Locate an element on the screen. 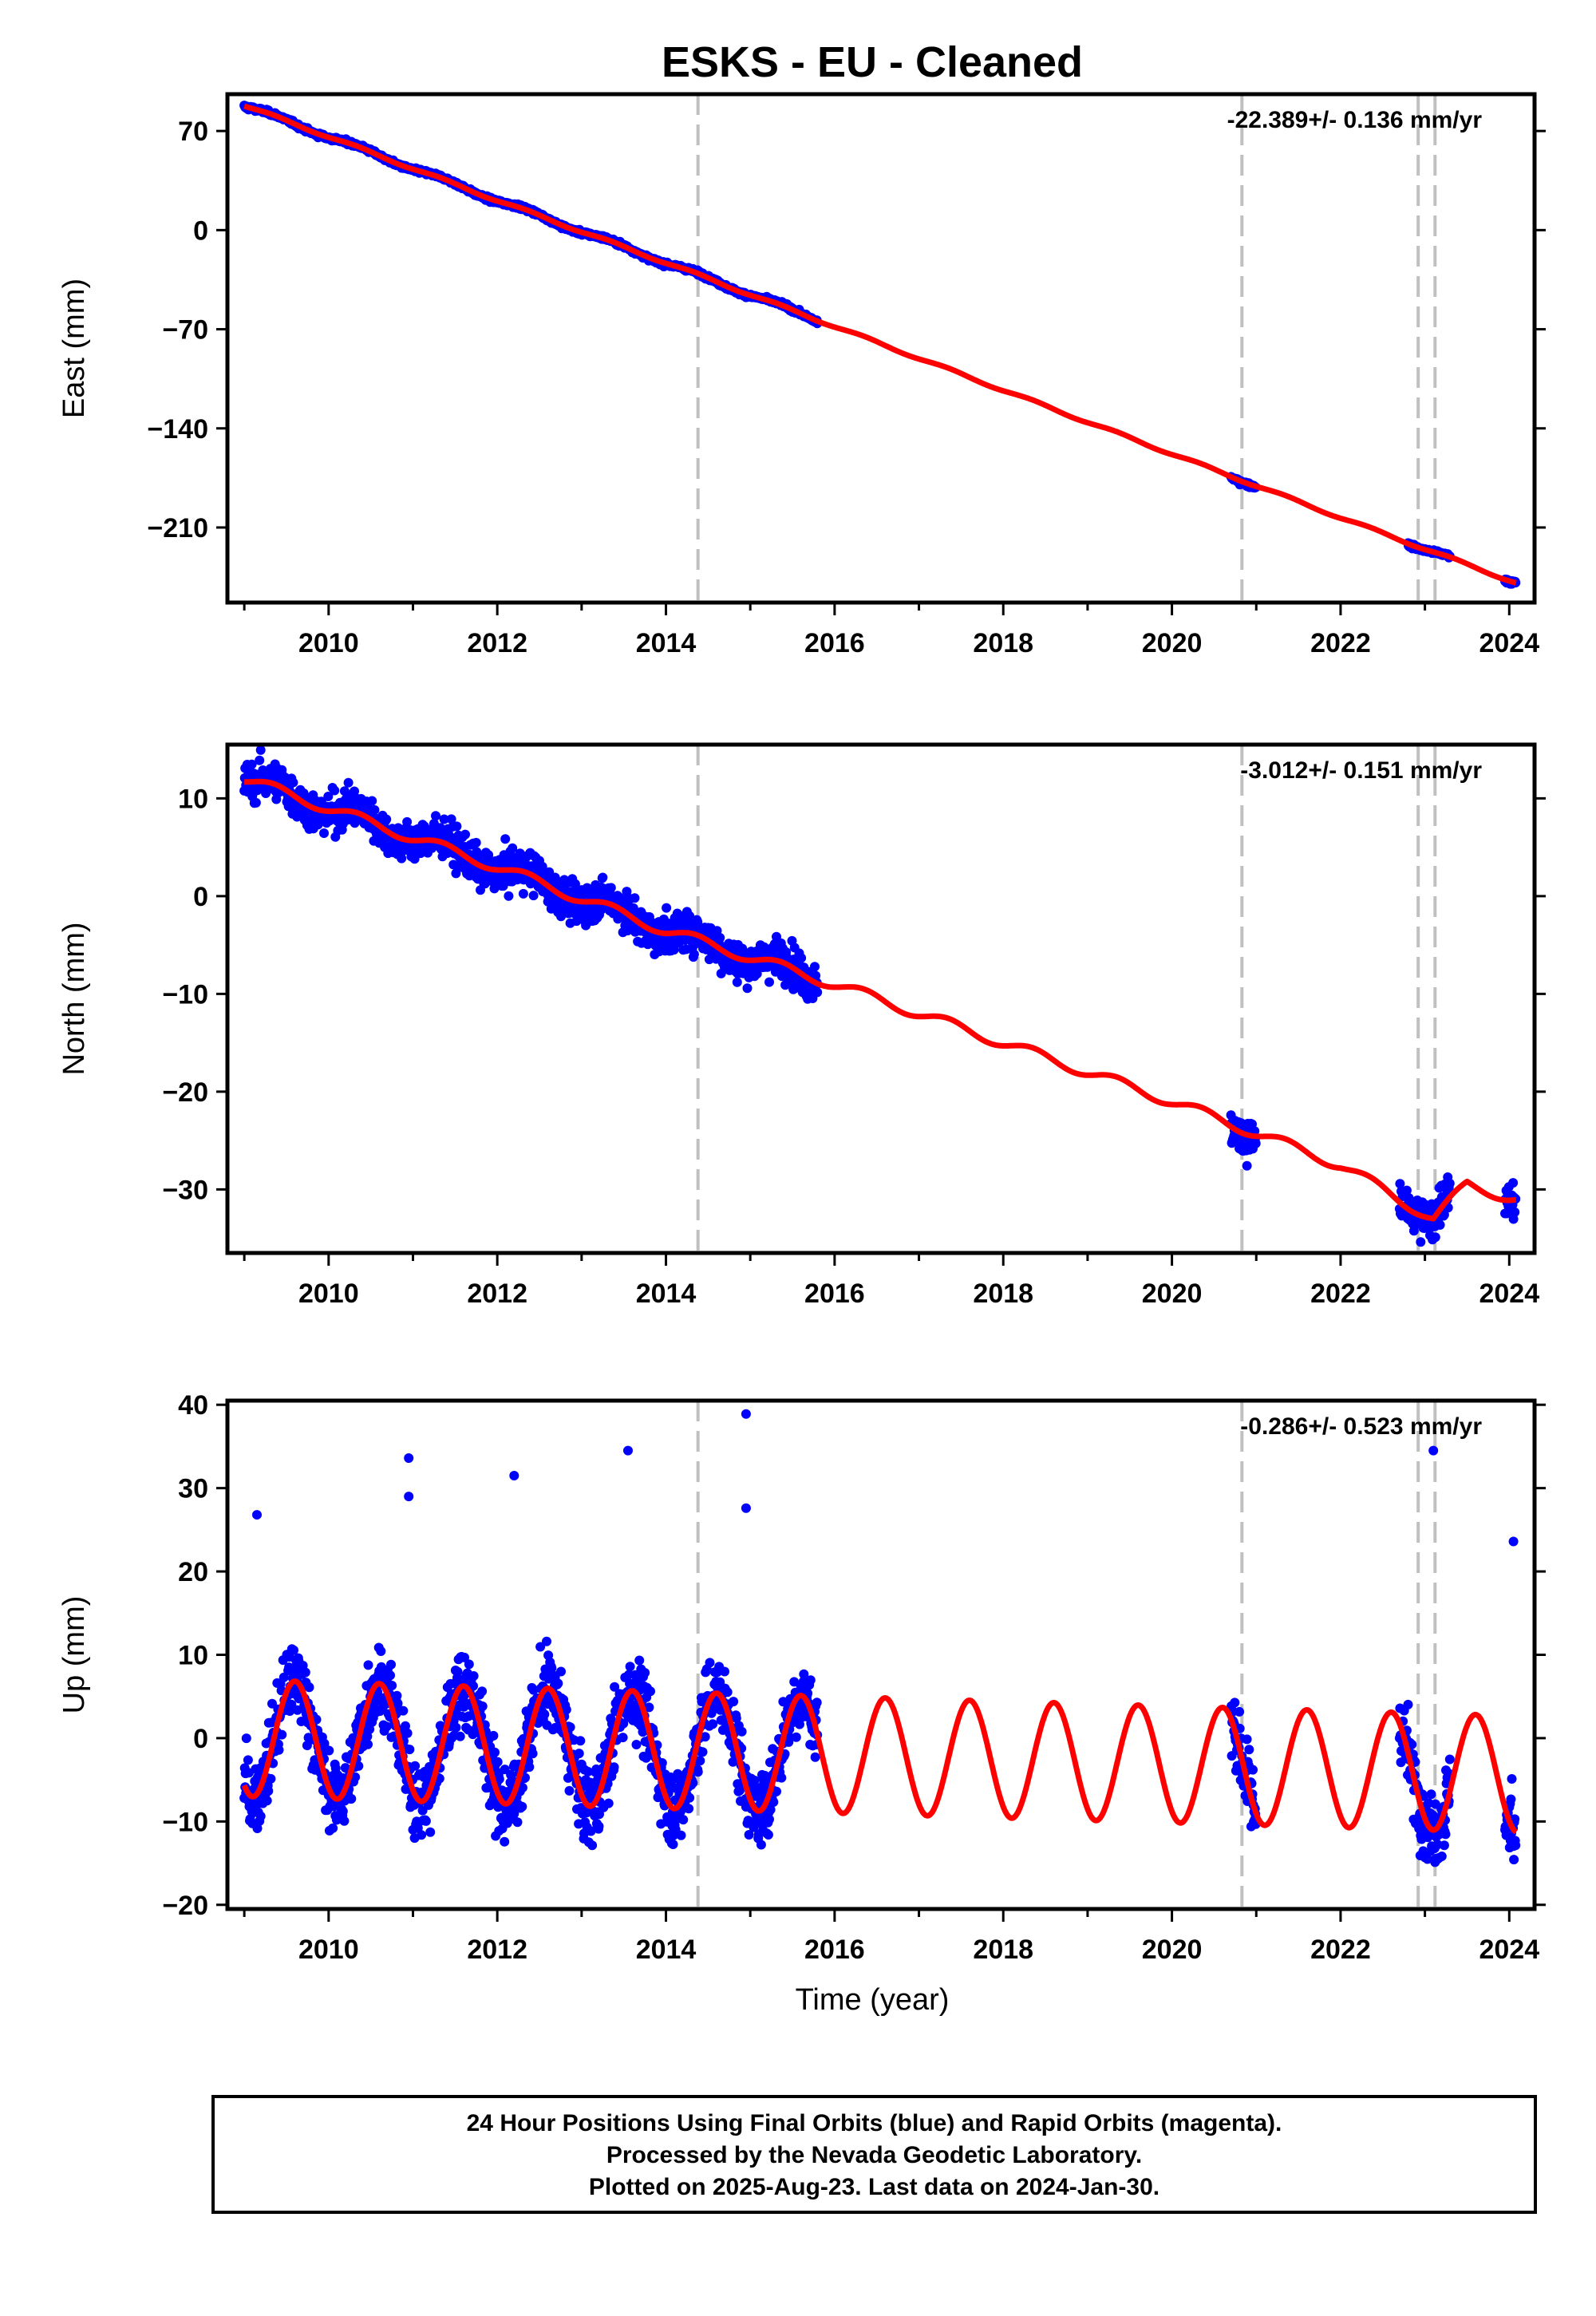  x-tick-label: 2020 is located at coordinates (1172, 1950).